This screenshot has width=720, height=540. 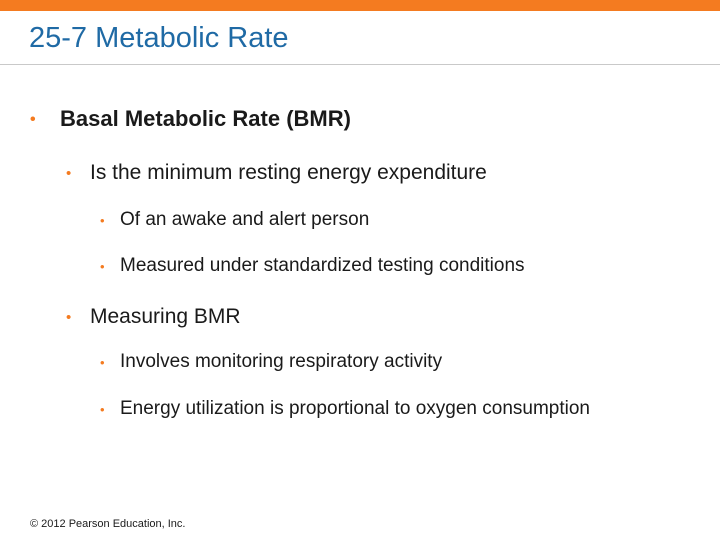 What do you see at coordinates (360, 64) in the screenshot?
I see `title-divider` at bounding box center [360, 64].